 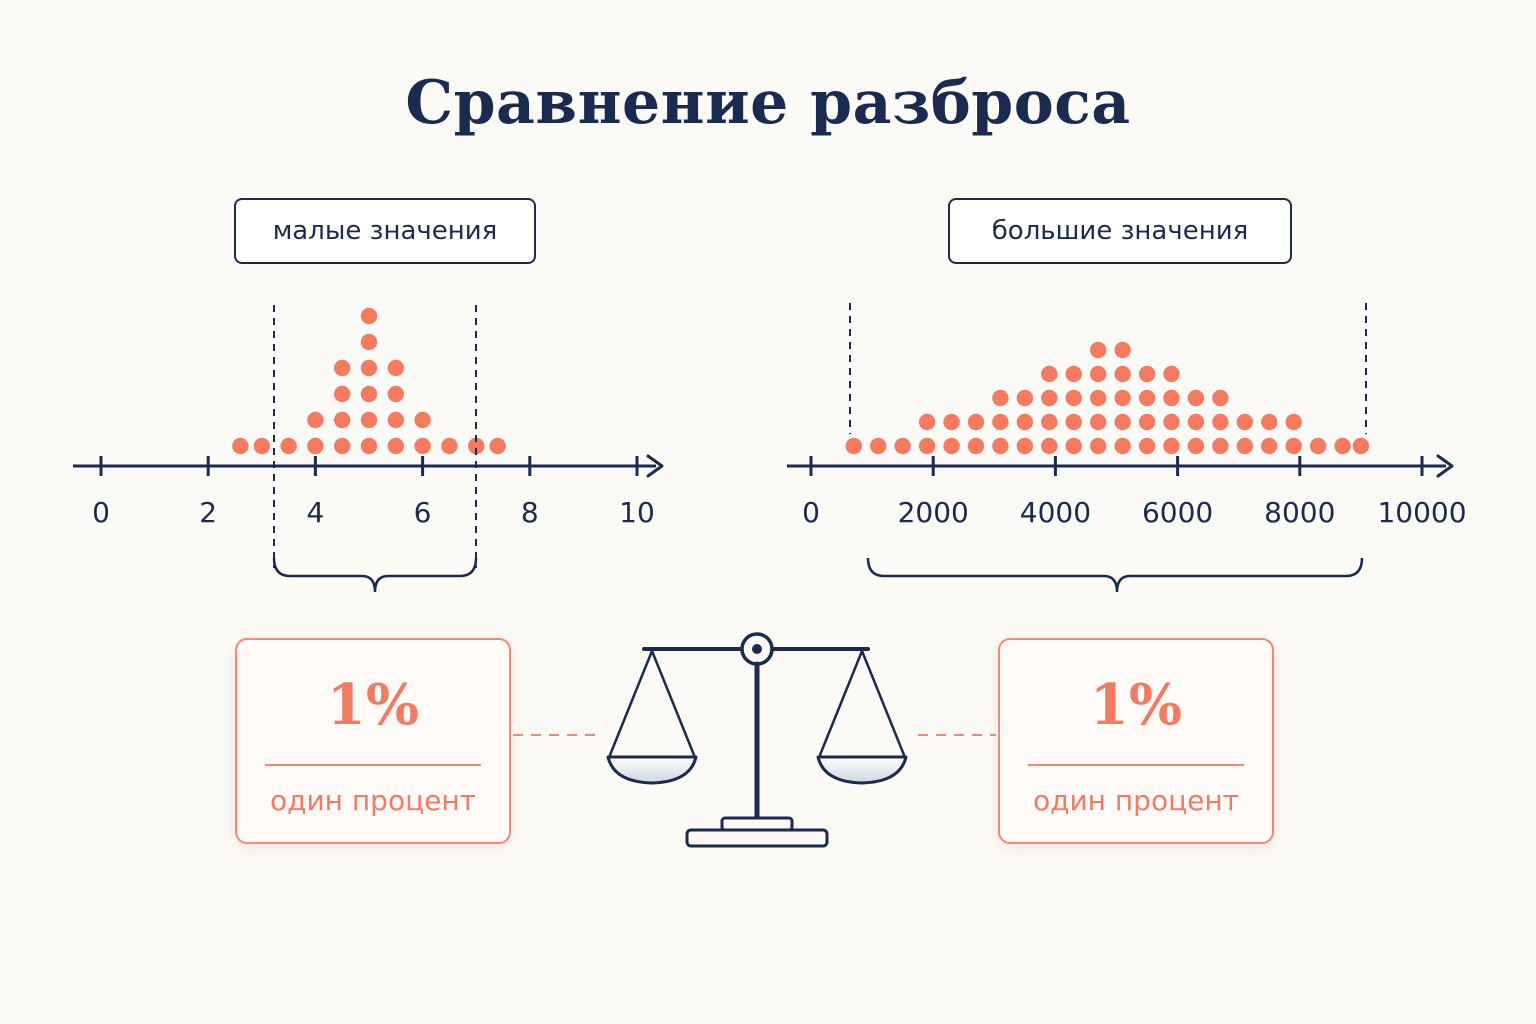 I want to click on right-dot-plot: 0 2000 4000 6000 8000 10000, so click(x=1127, y=448).